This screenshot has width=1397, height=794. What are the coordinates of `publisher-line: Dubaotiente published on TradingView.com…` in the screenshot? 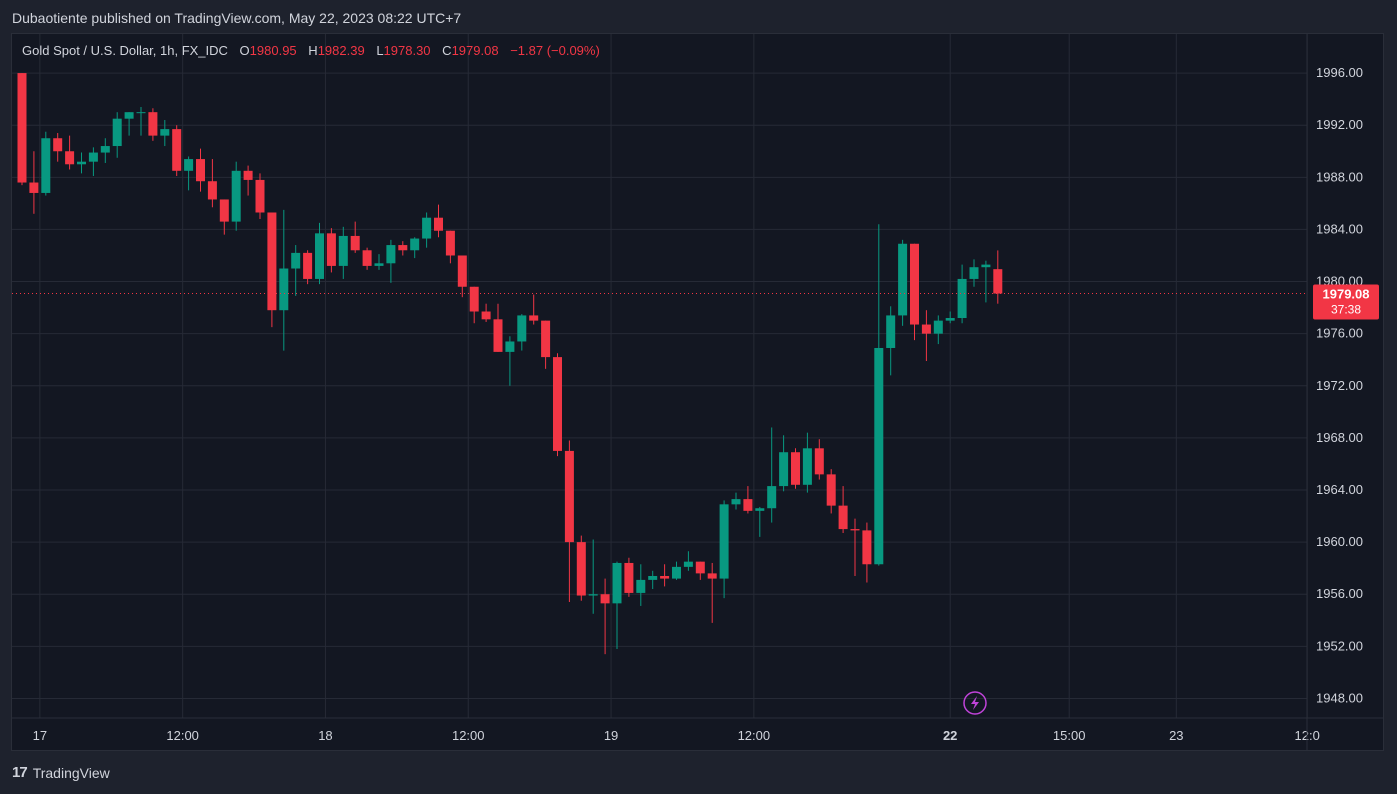 It's located at (237, 18).